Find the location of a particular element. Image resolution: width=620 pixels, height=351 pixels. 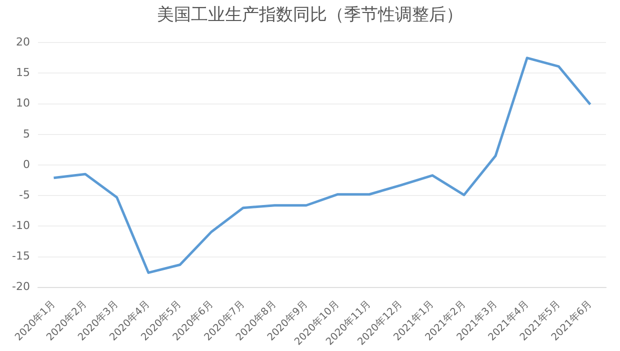

y-tick-label: 0 is located at coordinates (26, 164).